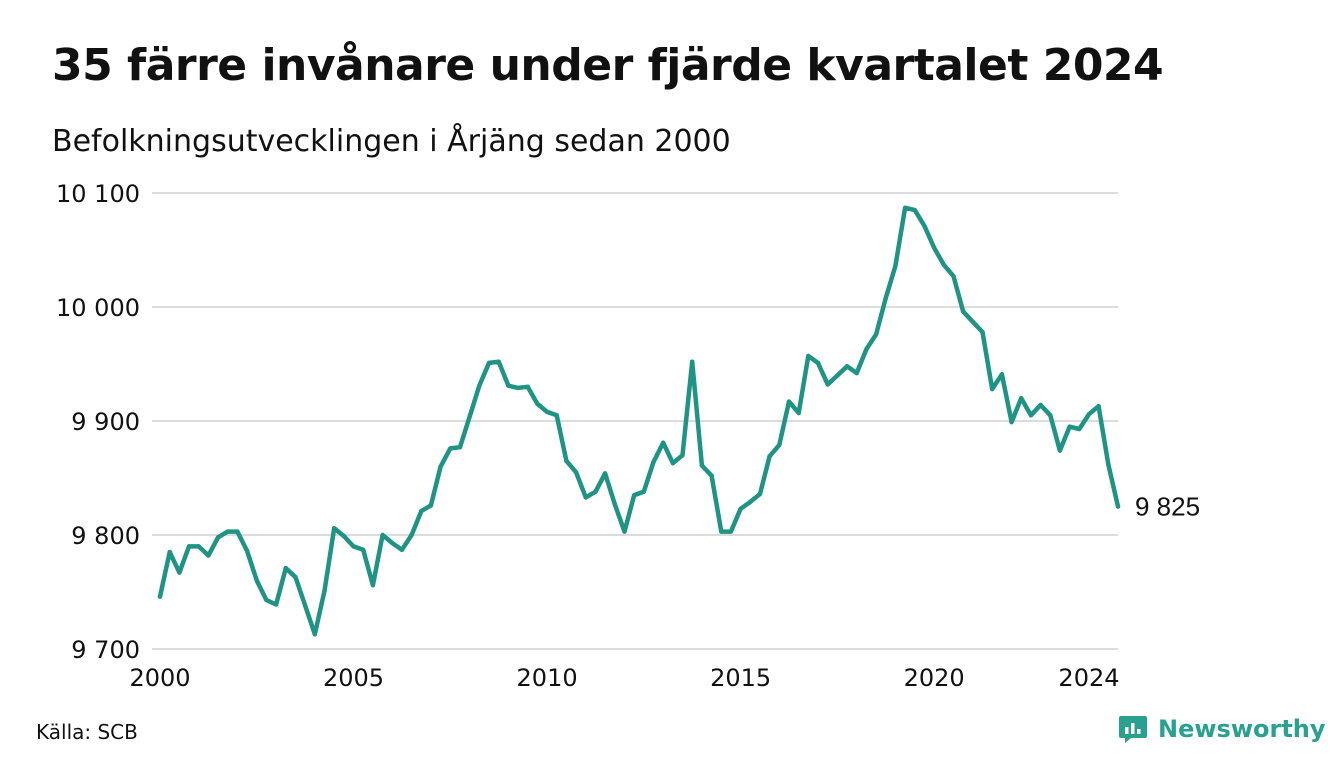 The image size is (1340, 780). What do you see at coordinates (1242, 729) in the screenshot?
I see `brand-name: Newsworthy` at bounding box center [1242, 729].